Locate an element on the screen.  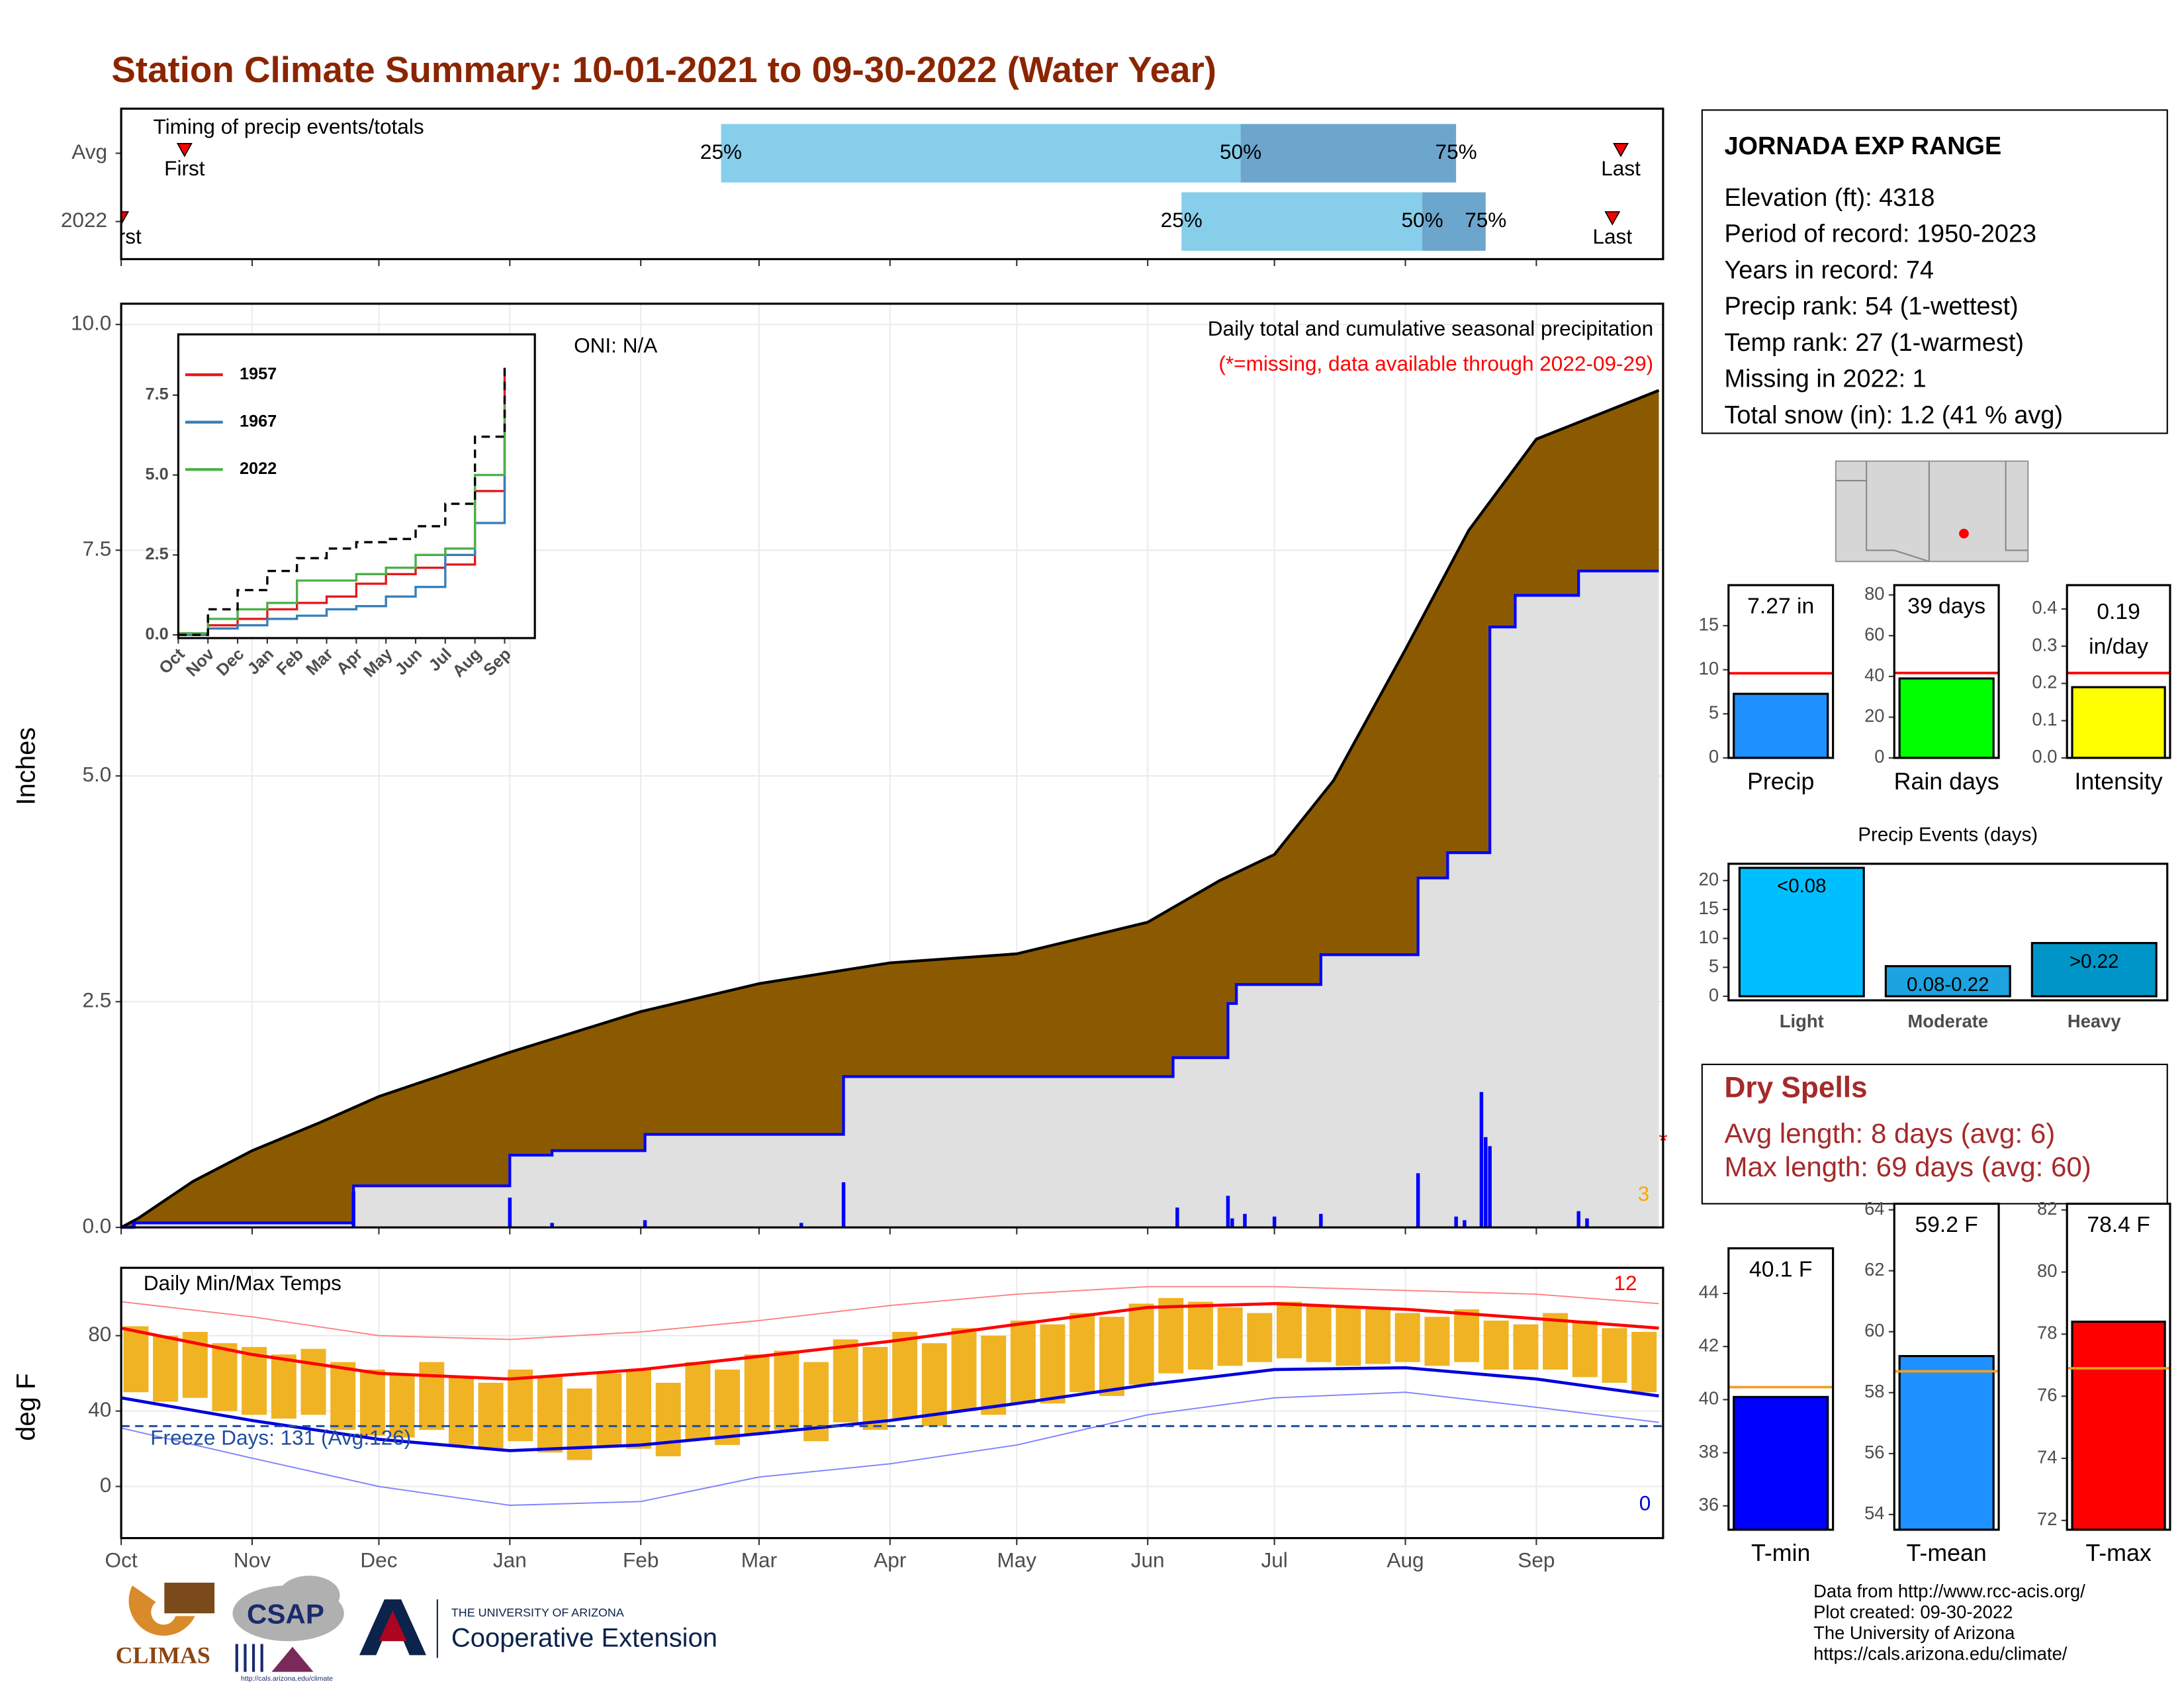
quantile-bar is located at coordinates (1302, 221).